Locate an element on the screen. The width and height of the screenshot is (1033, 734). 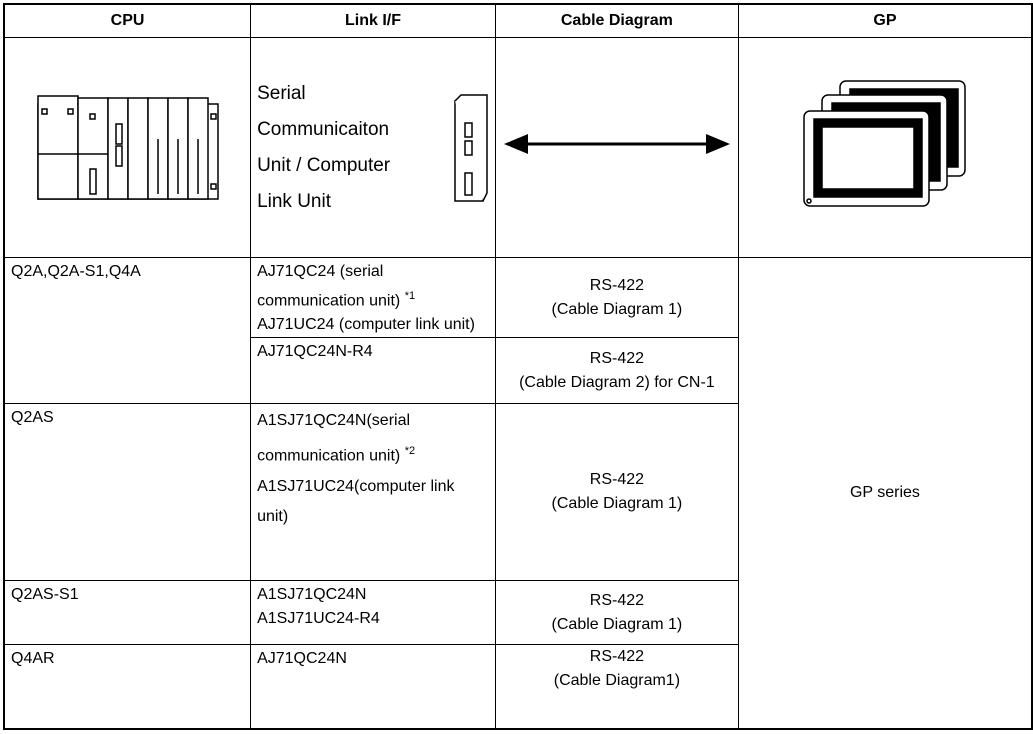
text-line: AJ71QC24N is located at coordinates (302, 659).